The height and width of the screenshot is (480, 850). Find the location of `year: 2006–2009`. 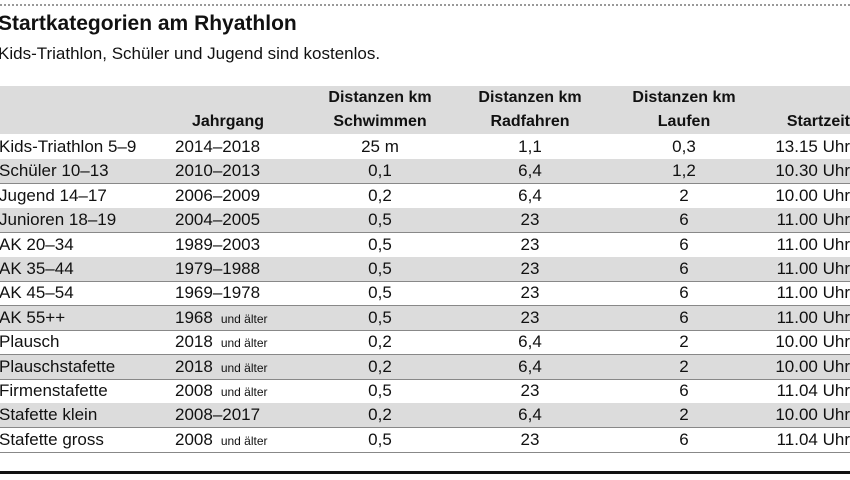

year: 2006–2009 is located at coordinates (218, 195).